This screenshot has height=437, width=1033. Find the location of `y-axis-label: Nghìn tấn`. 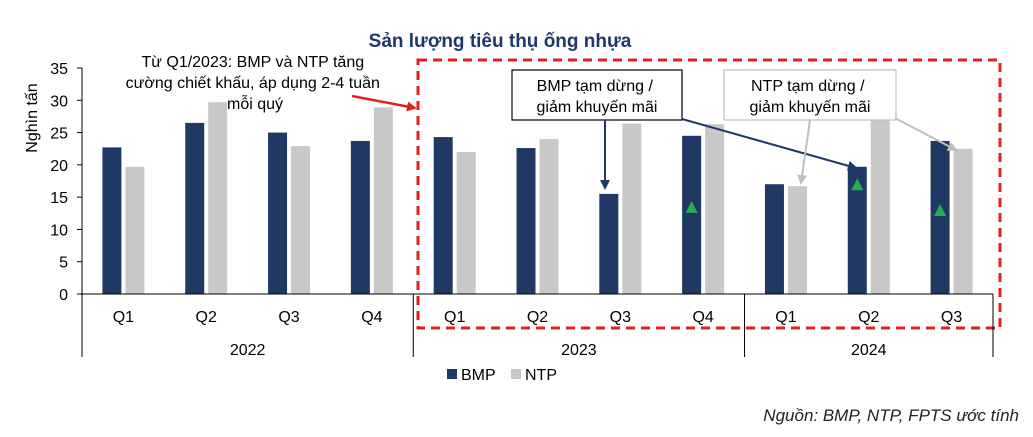

y-axis-label: Nghìn tấn is located at coordinates (32, 117).